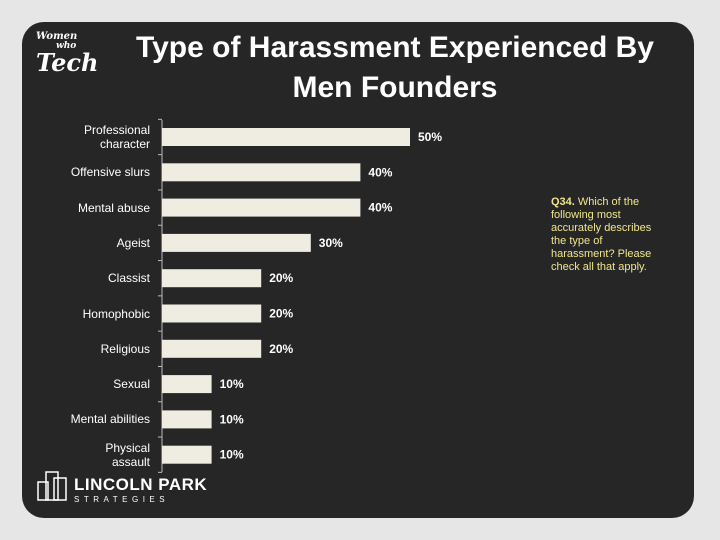 This screenshot has width=720, height=540. What do you see at coordinates (113, 207) in the screenshot?
I see `y-tick-label: Mental abuse` at bounding box center [113, 207].